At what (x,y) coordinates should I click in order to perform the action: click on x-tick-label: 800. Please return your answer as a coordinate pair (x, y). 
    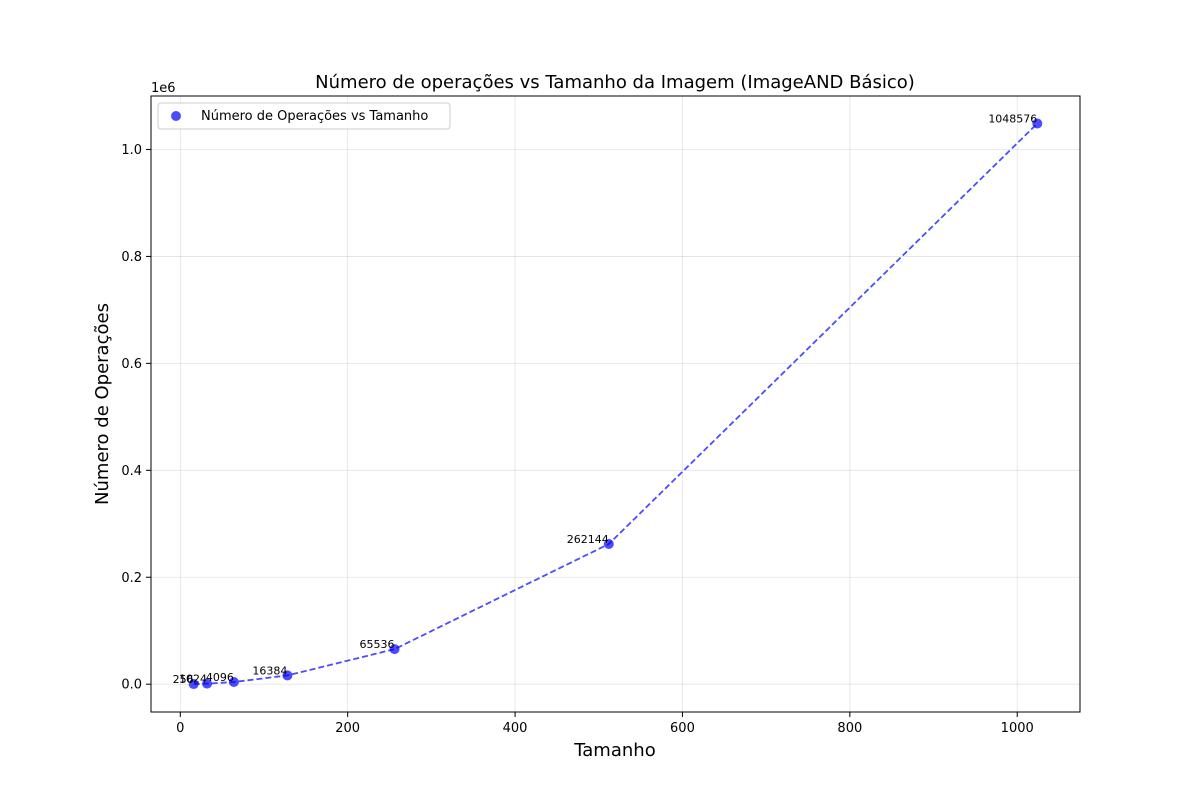
    Looking at the image, I should click on (849, 728).